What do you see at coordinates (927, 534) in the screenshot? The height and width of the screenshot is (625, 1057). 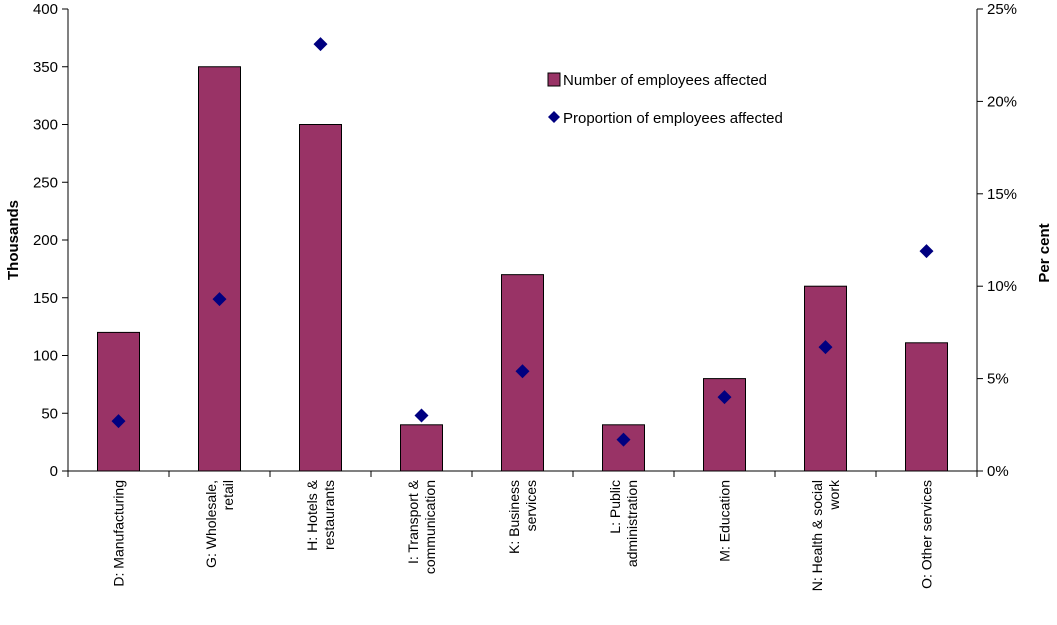 I see `category-label: O: Other services` at bounding box center [927, 534].